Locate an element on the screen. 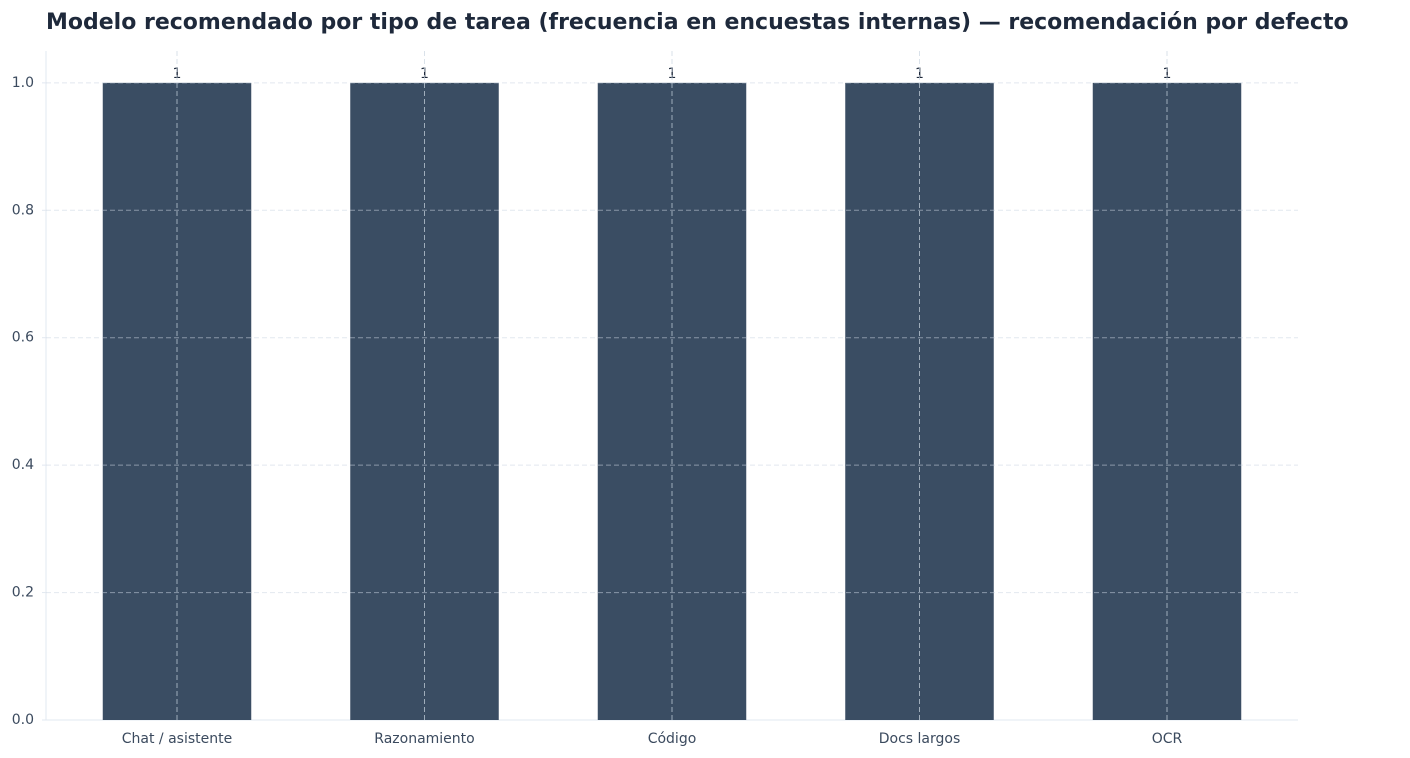 This screenshot has width=1410, height=758. y-tick-label: 0.6 is located at coordinates (23, 338).